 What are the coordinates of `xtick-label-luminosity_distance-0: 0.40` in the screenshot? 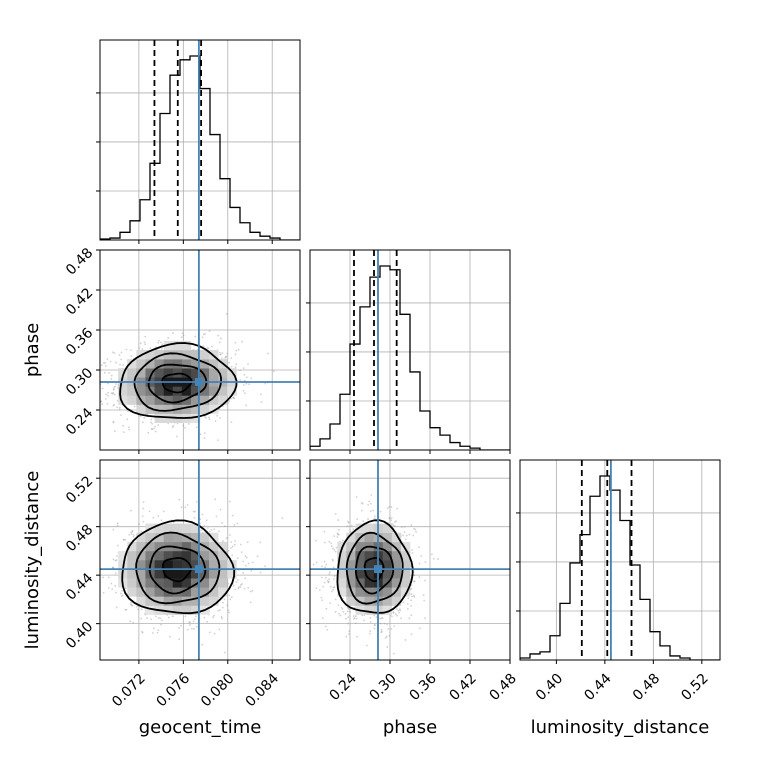 It's located at (549, 687).